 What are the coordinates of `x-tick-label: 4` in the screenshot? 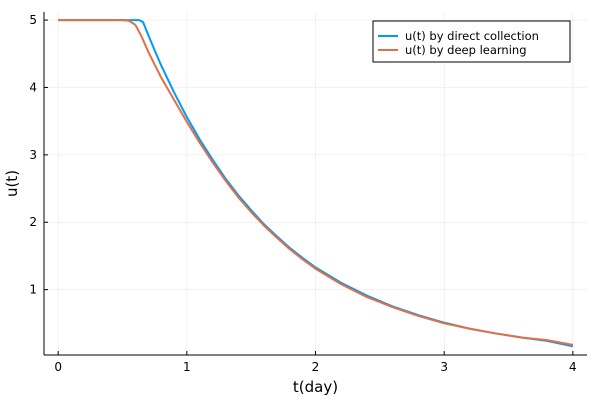 It's located at (573, 367).